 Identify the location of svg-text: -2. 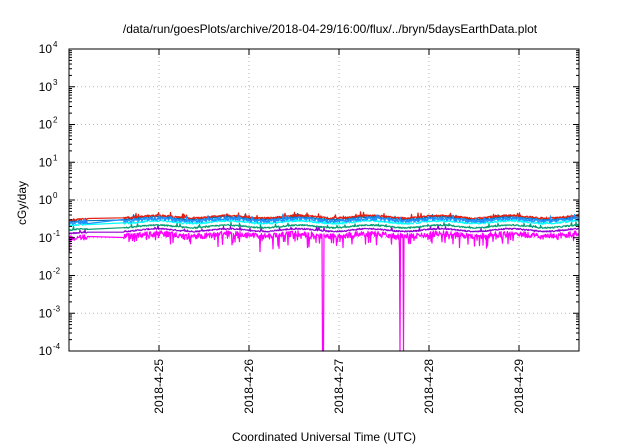
(57, 271).